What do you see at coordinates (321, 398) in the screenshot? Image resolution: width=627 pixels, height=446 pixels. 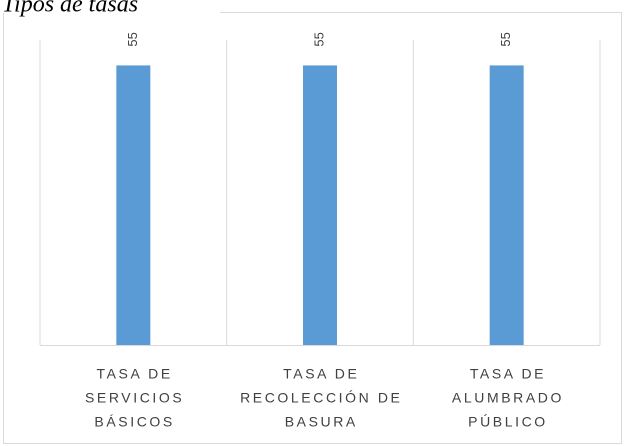 I see `x-tick-label: RECOLECCIÓN DE` at bounding box center [321, 398].